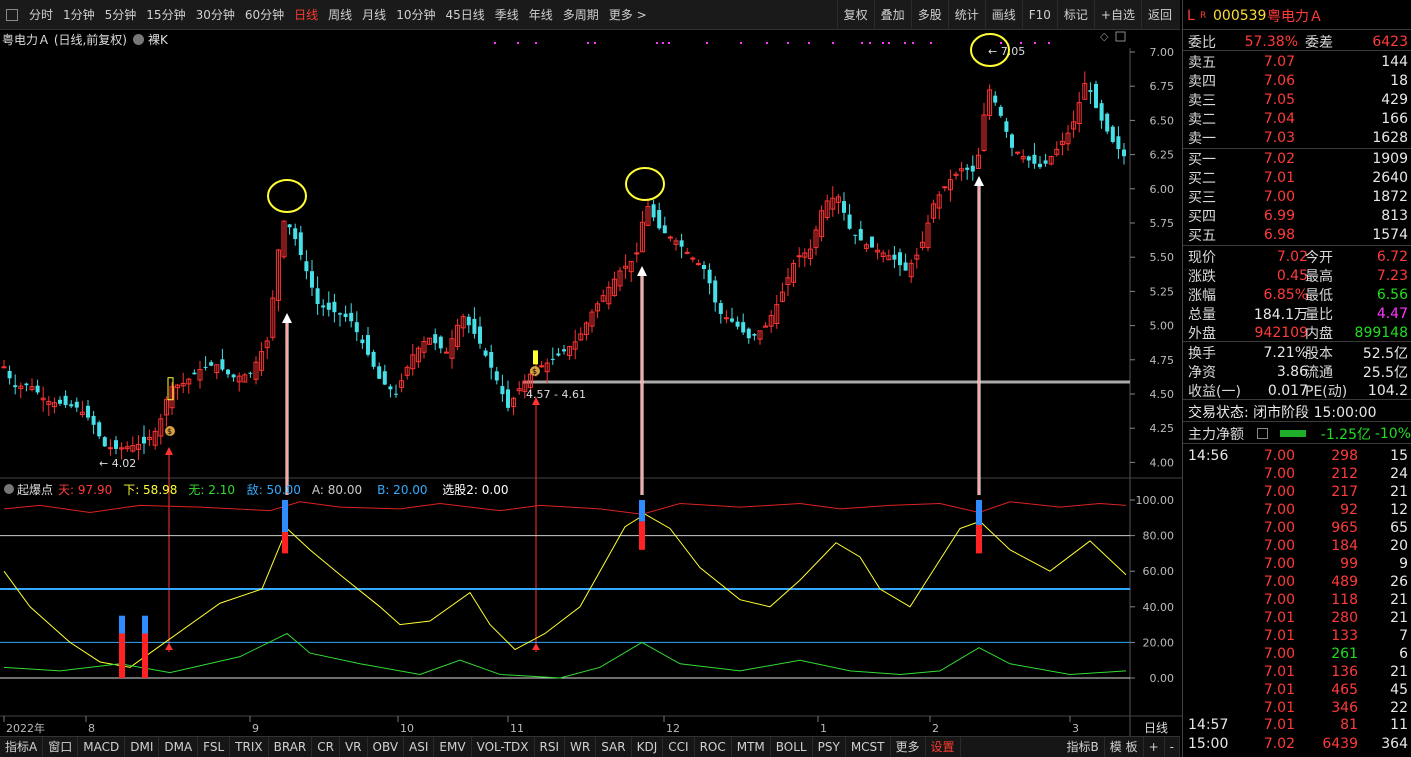 This screenshot has width=1411, height=757. What do you see at coordinates (1124, 747) in the screenshot?
I see `indicator-tab-right: 模 板` at bounding box center [1124, 747].